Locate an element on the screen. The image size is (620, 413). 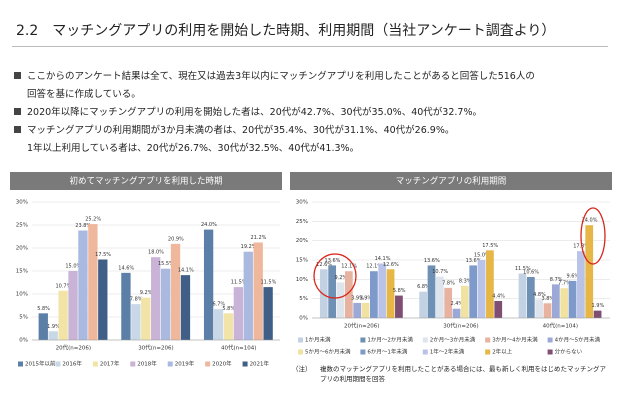
legend-label: 2020年 is located at coordinates (222, 364).